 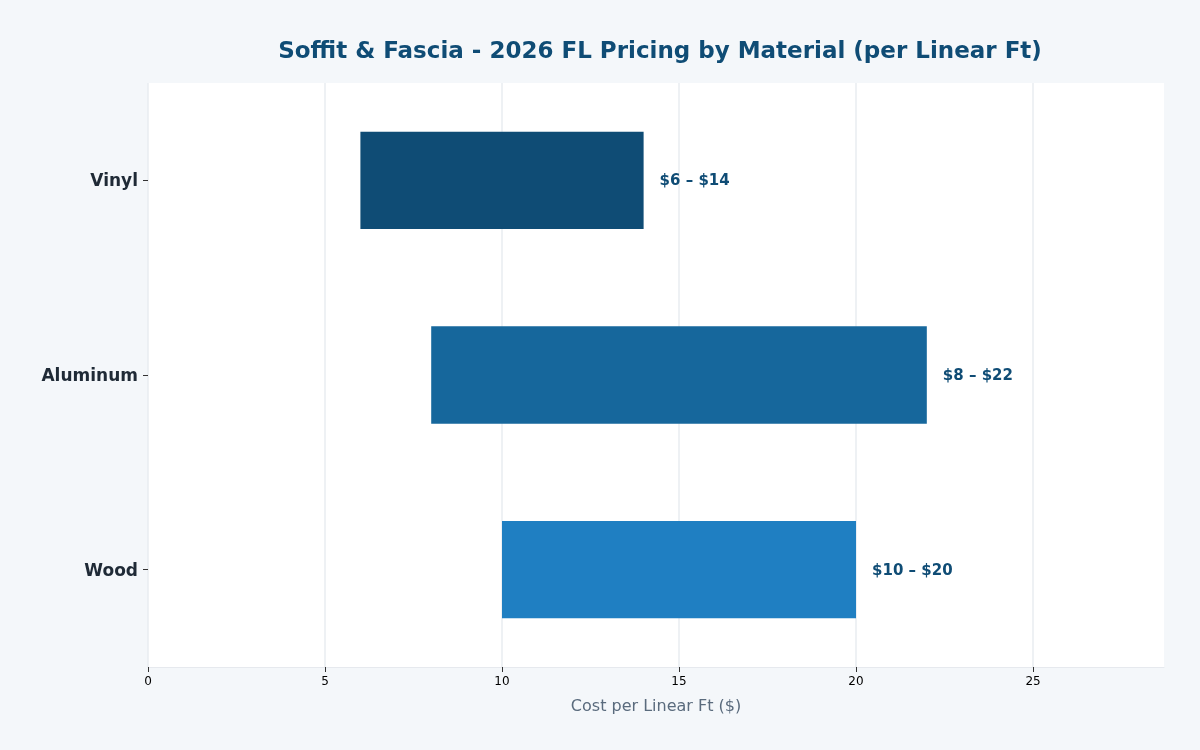 What do you see at coordinates (325, 681) in the screenshot?
I see `x-tick-label: 5` at bounding box center [325, 681].